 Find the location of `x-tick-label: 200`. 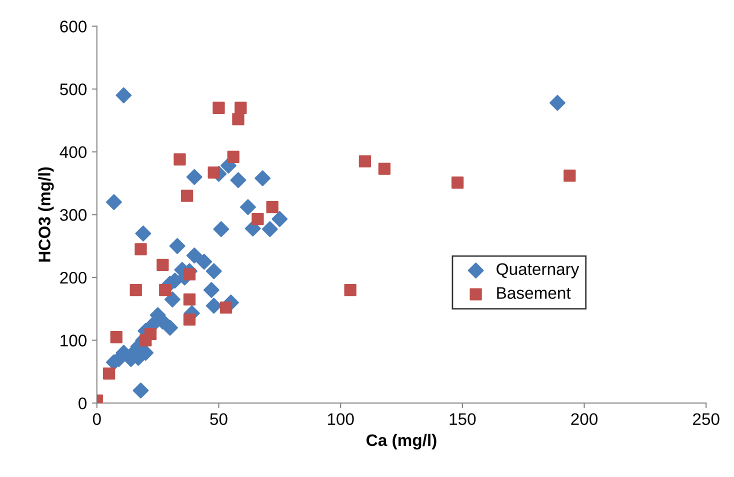

x-tick-label: 200 is located at coordinates (584, 419).